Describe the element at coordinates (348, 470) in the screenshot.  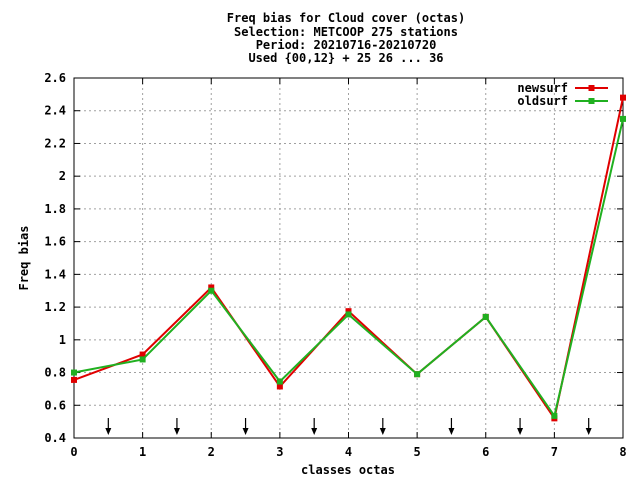
I see `x-axis-label: classes octas` at that location.